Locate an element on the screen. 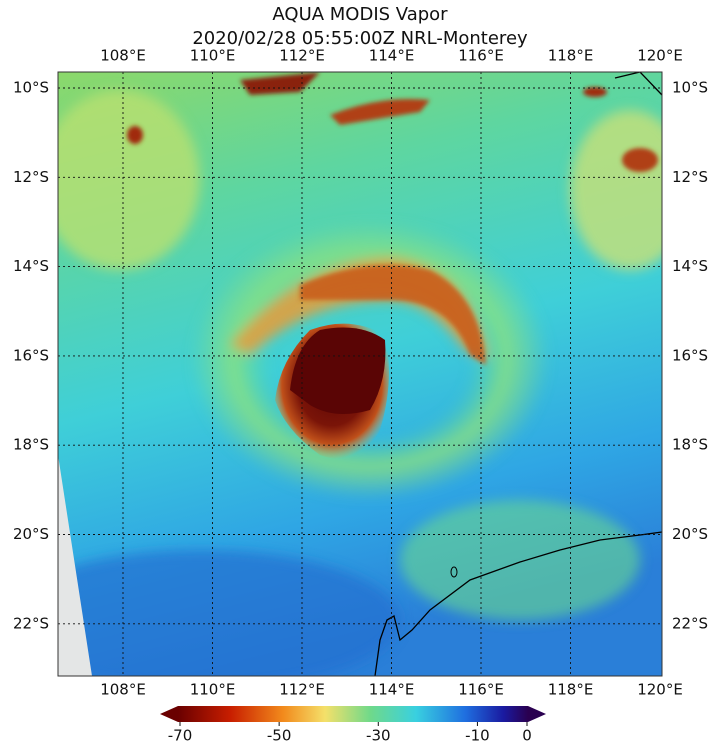 The height and width of the screenshot is (750, 720). colorbar-tick-label: -10 is located at coordinates (477, 736).